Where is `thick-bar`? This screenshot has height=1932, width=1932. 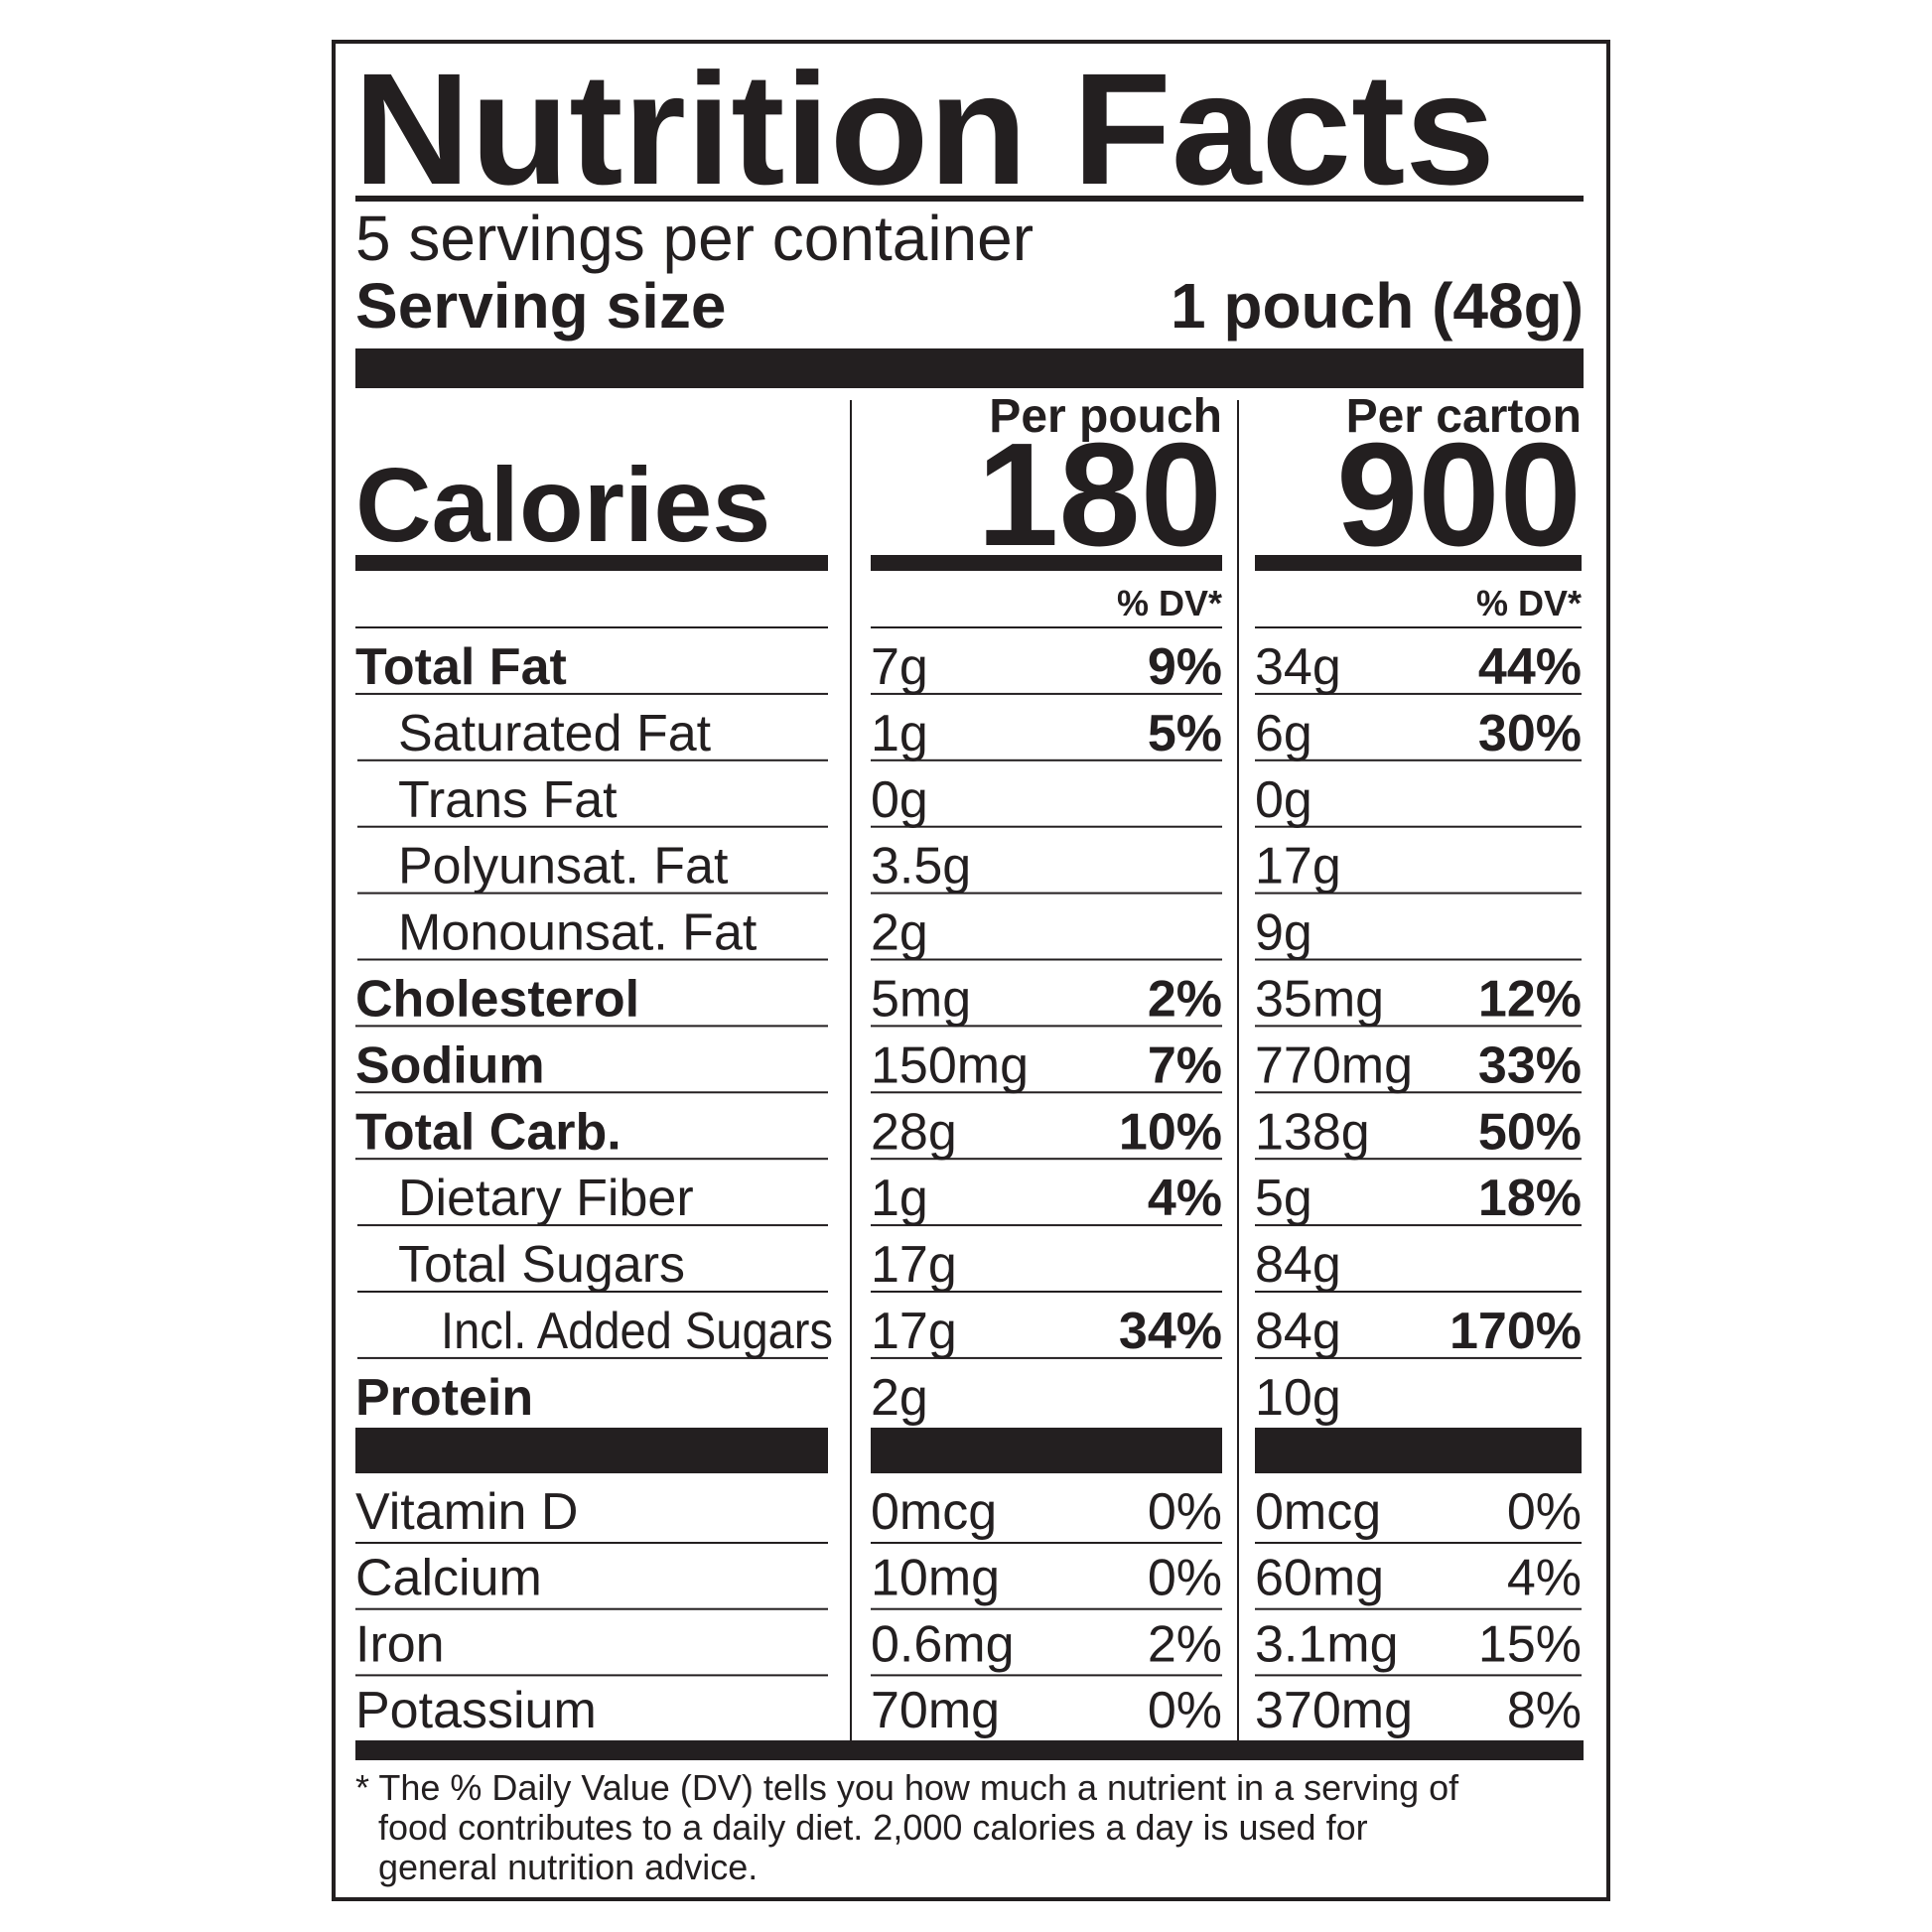
thick-bar is located at coordinates (970, 1750).